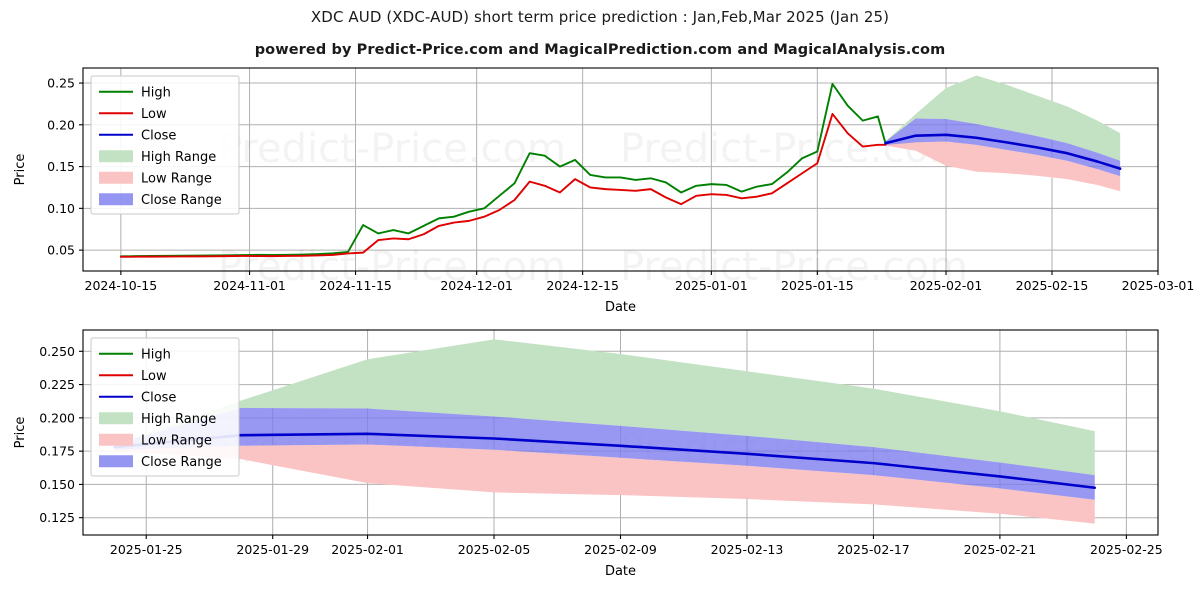 The image size is (1200, 600). What do you see at coordinates (121, 285) in the screenshot?
I see `x-tick-label: 2024-10-15` at bounding box center [121, 285].